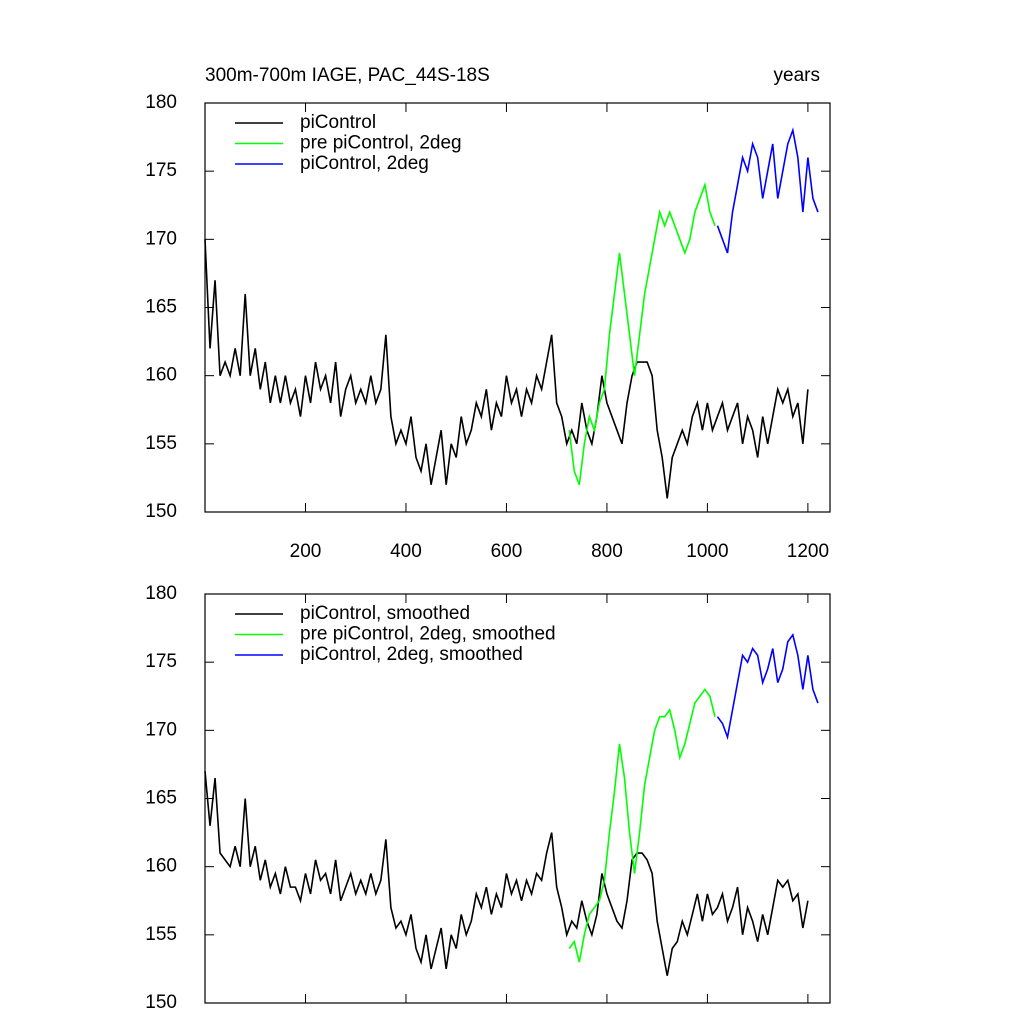 The width and height of the screenshot is (1024, 1024). What do you see at coordinates (364, 163) in the screenshot?
I see `legend-label: piControl, 2deg` at bounding box center [364, 163].